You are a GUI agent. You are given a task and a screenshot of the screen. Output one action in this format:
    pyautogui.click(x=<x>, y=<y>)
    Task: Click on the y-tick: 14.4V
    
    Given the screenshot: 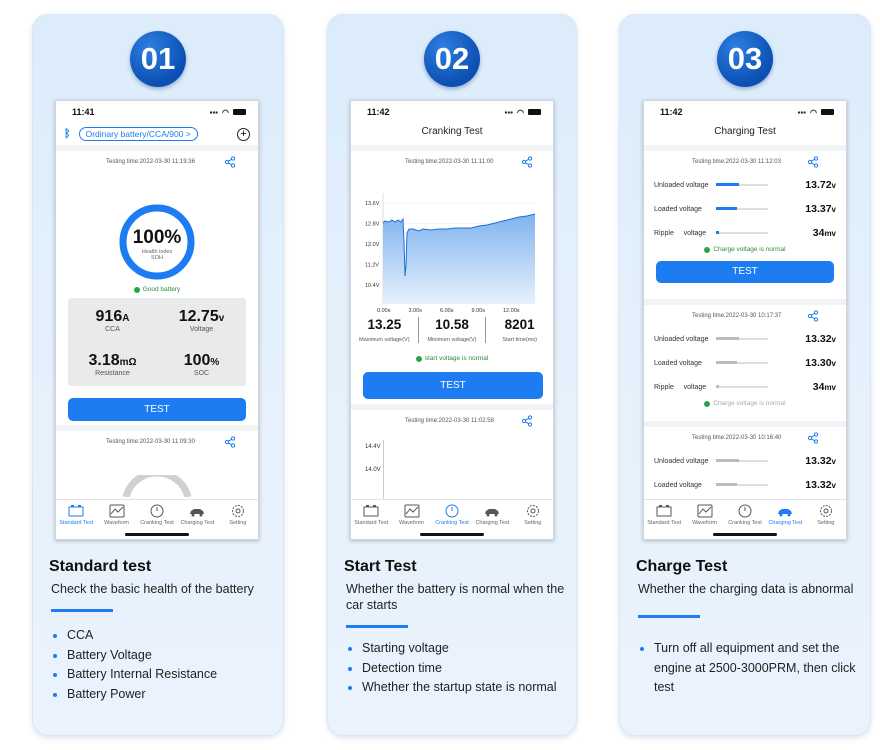 What is the action you would take?
    pyautogui.click(x=373, y=447)
    